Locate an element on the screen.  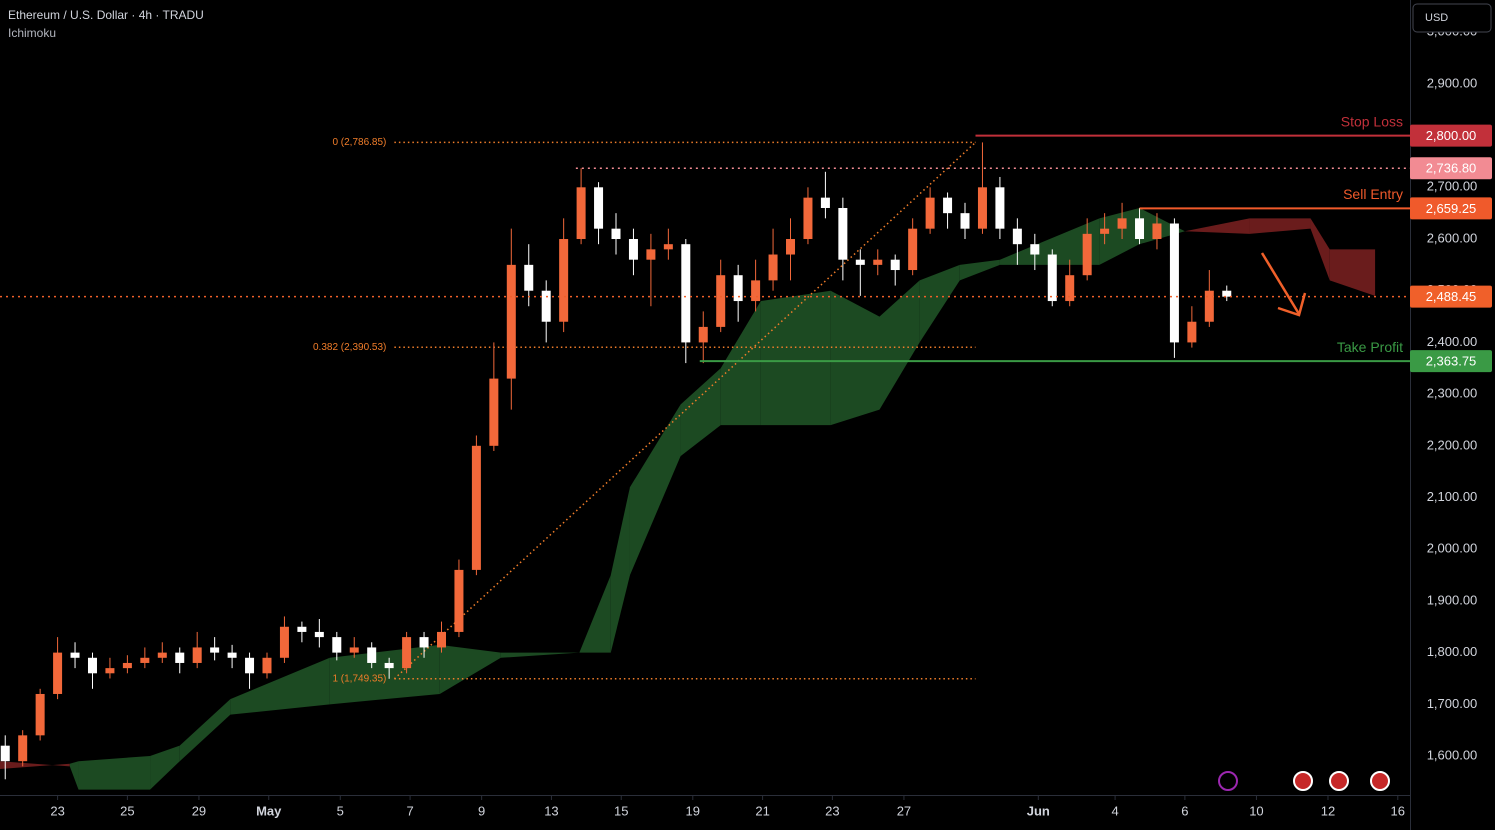
x-tick-label: 25 is located at coordinates (127, 810).